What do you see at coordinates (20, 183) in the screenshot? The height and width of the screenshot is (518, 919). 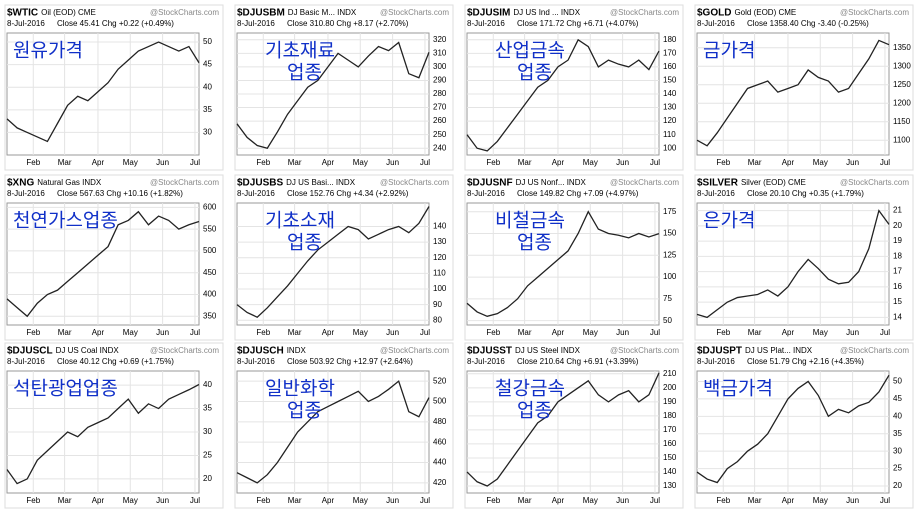 I see `symbol: $XNG` at bounding box center [20, 183].